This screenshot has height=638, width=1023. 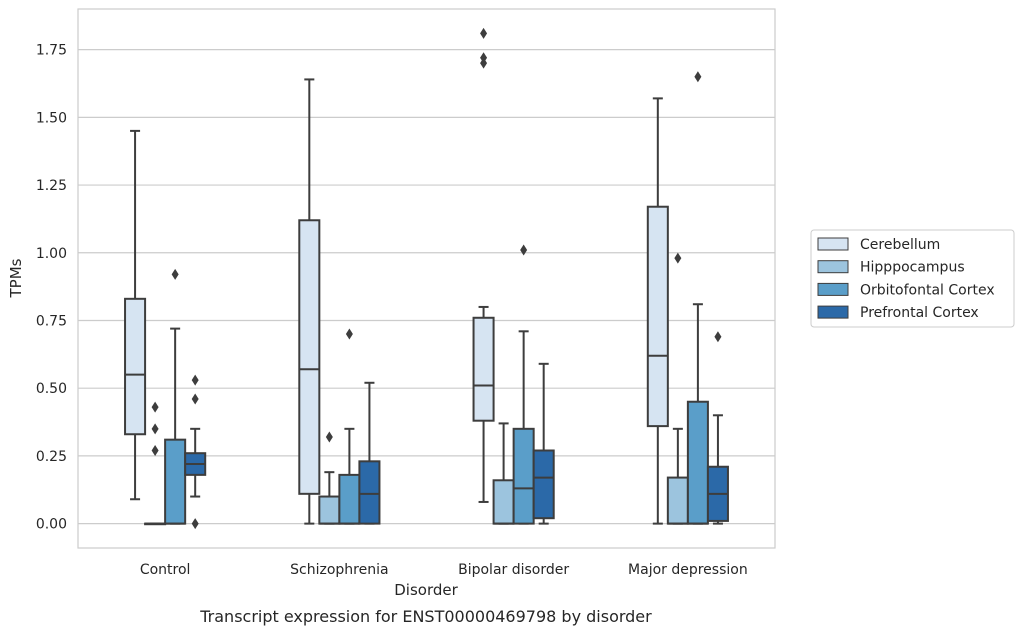 What do you see at coordinates (51, 118) in the screenshot?
I see `y-tick-label: 1.50` at bounding box center [51, 118].